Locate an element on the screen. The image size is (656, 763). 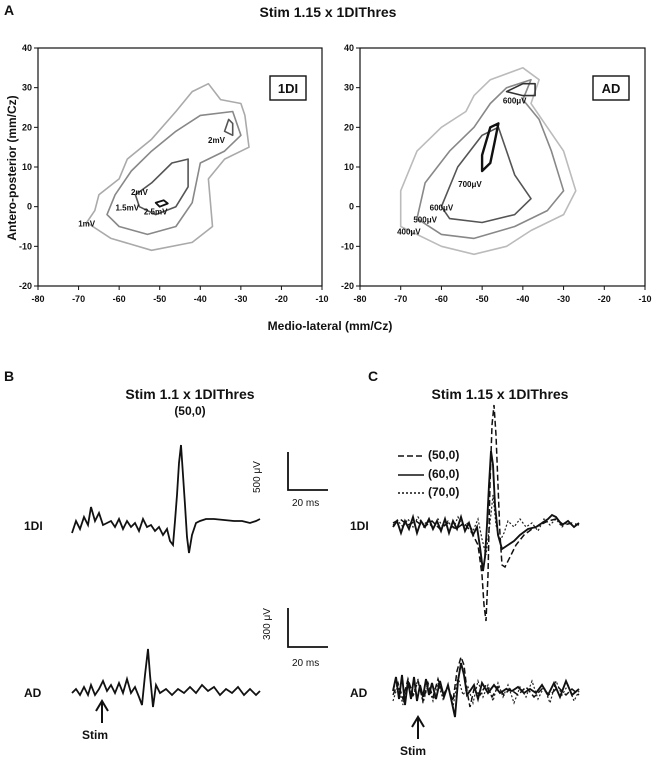
legend-label-60-0: (60,0) is located at coordinates (444, 474).